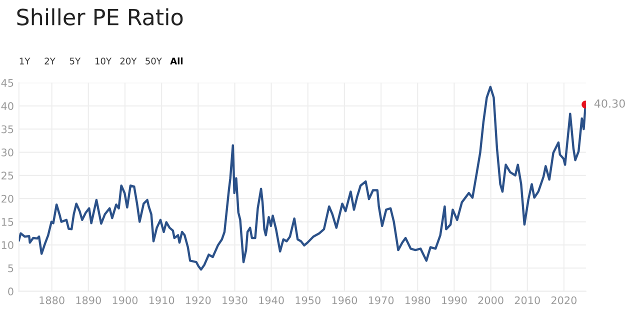 The height and width of the screenshot is (331, 630). I want to click on y-tick-label: 30, so click(8, 152).